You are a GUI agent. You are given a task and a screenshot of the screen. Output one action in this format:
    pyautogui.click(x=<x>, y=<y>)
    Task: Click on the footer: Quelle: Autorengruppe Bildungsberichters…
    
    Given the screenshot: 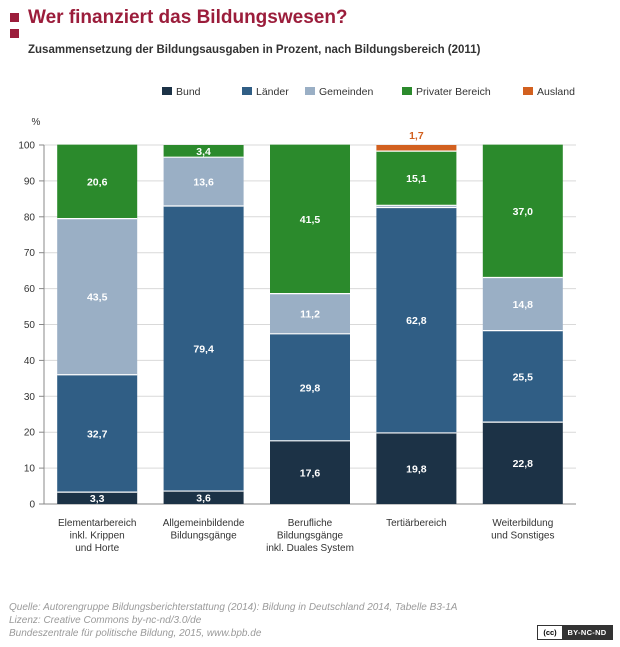 What is the action you would take?
    pyautogui.click(x=233, y=620)
    